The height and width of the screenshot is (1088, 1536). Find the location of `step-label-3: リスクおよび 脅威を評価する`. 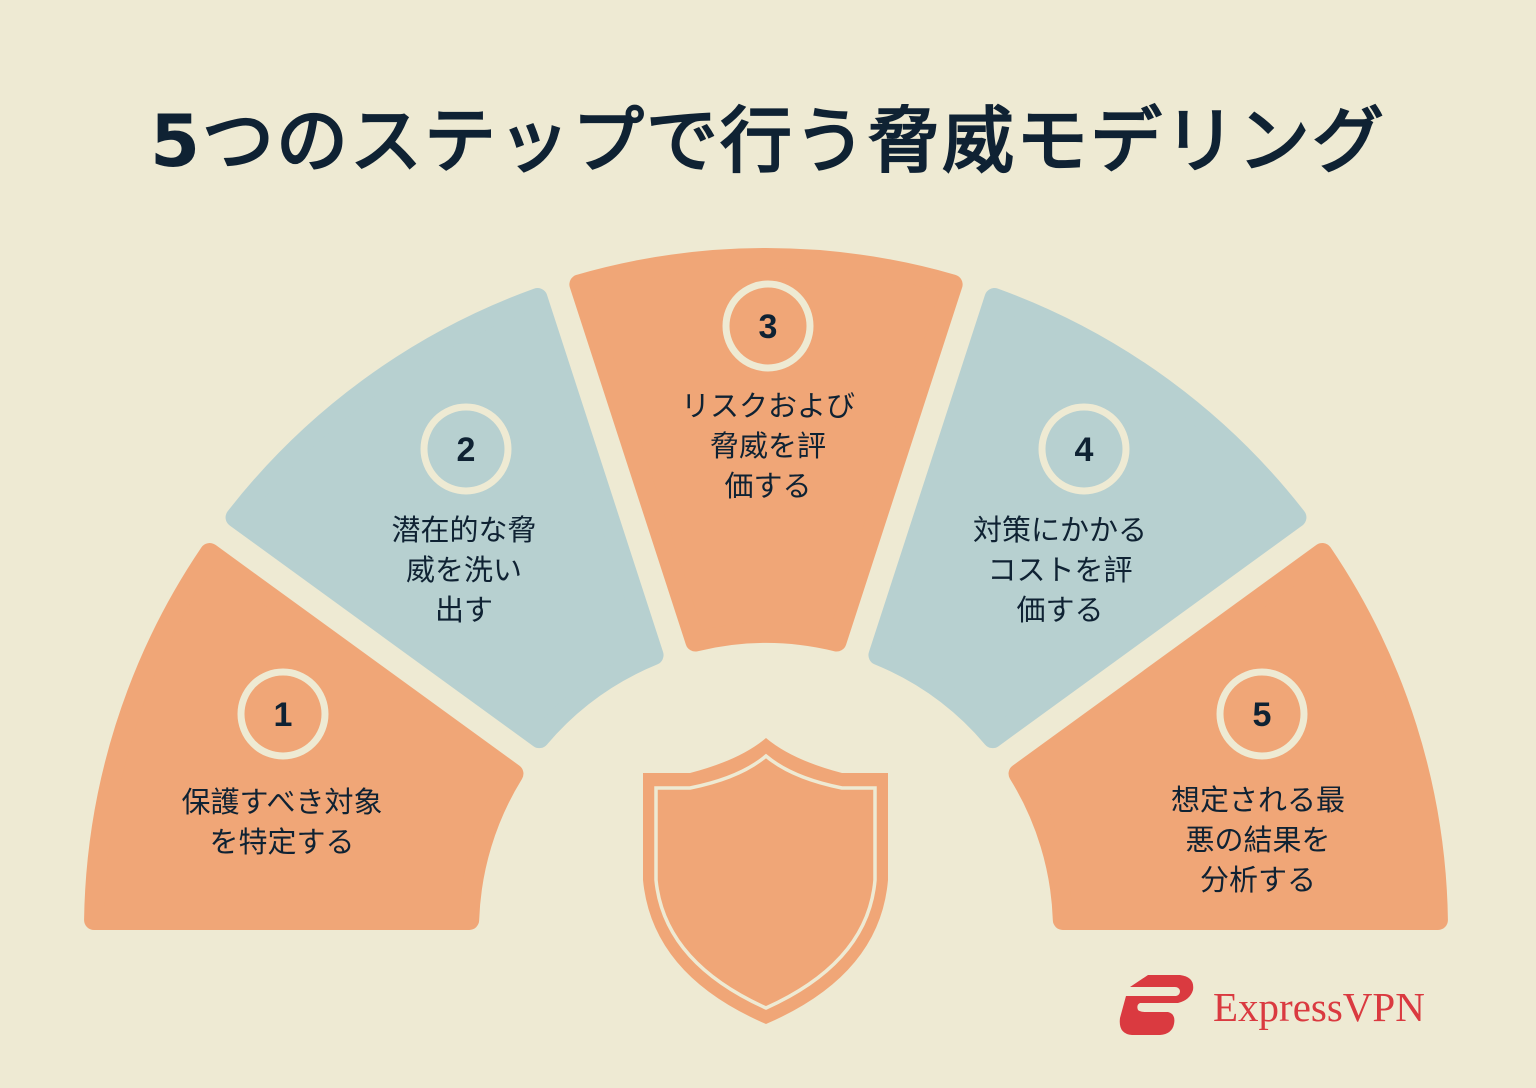

step-label-3: リスクおよび 脅威を評価する is located at coordinates (768, 446).